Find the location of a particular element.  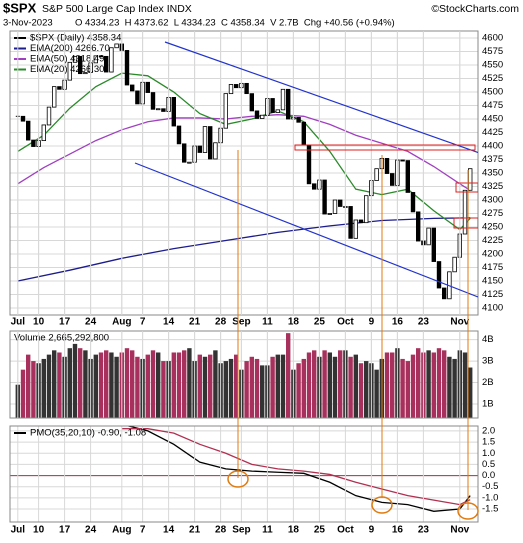

y-tick-label: 2.0 is located at coordinates (488, 430).